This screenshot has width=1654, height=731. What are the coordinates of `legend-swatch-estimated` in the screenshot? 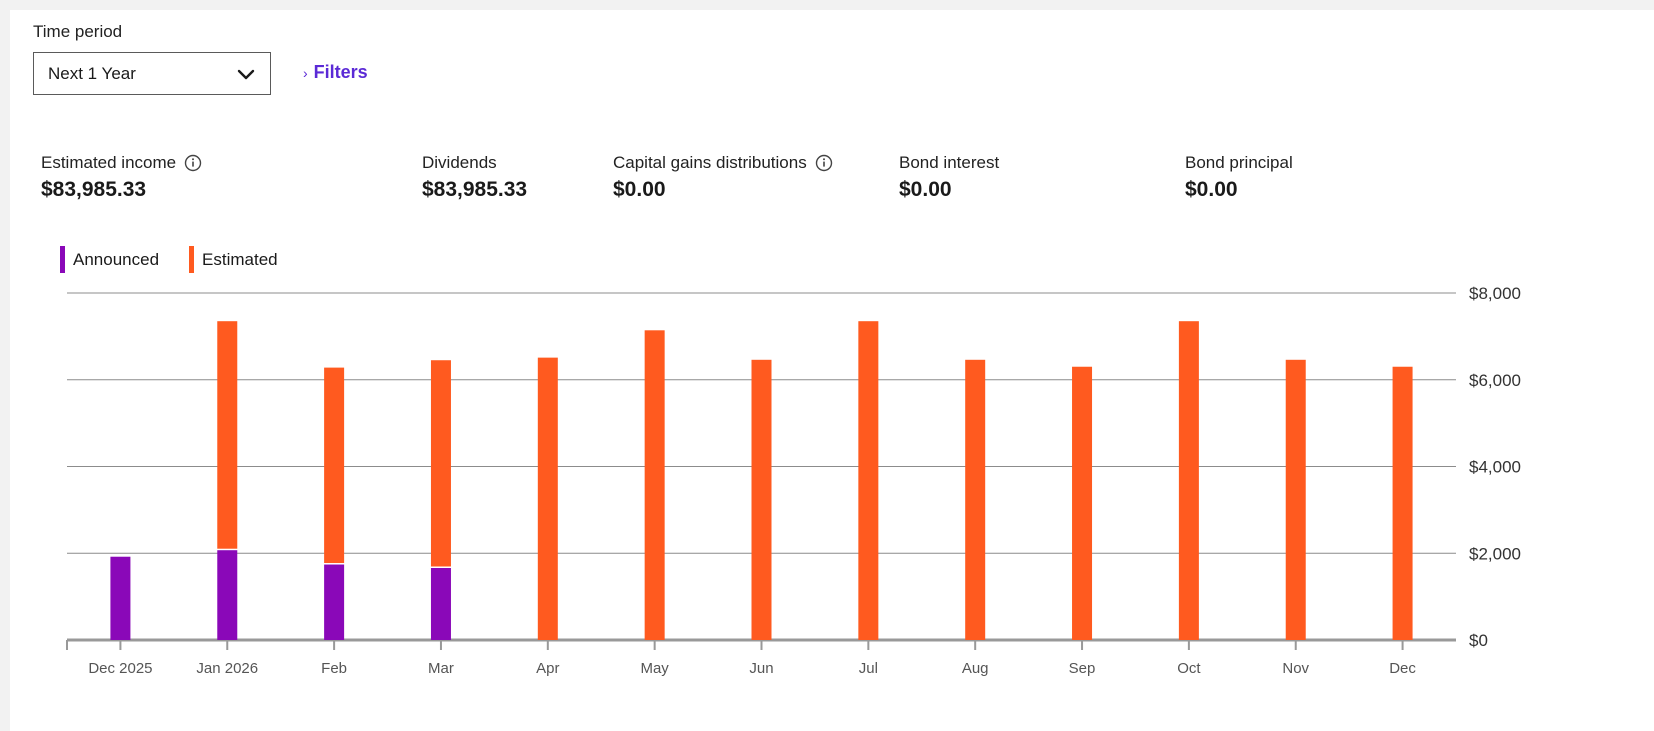 It's located at (192, 259).